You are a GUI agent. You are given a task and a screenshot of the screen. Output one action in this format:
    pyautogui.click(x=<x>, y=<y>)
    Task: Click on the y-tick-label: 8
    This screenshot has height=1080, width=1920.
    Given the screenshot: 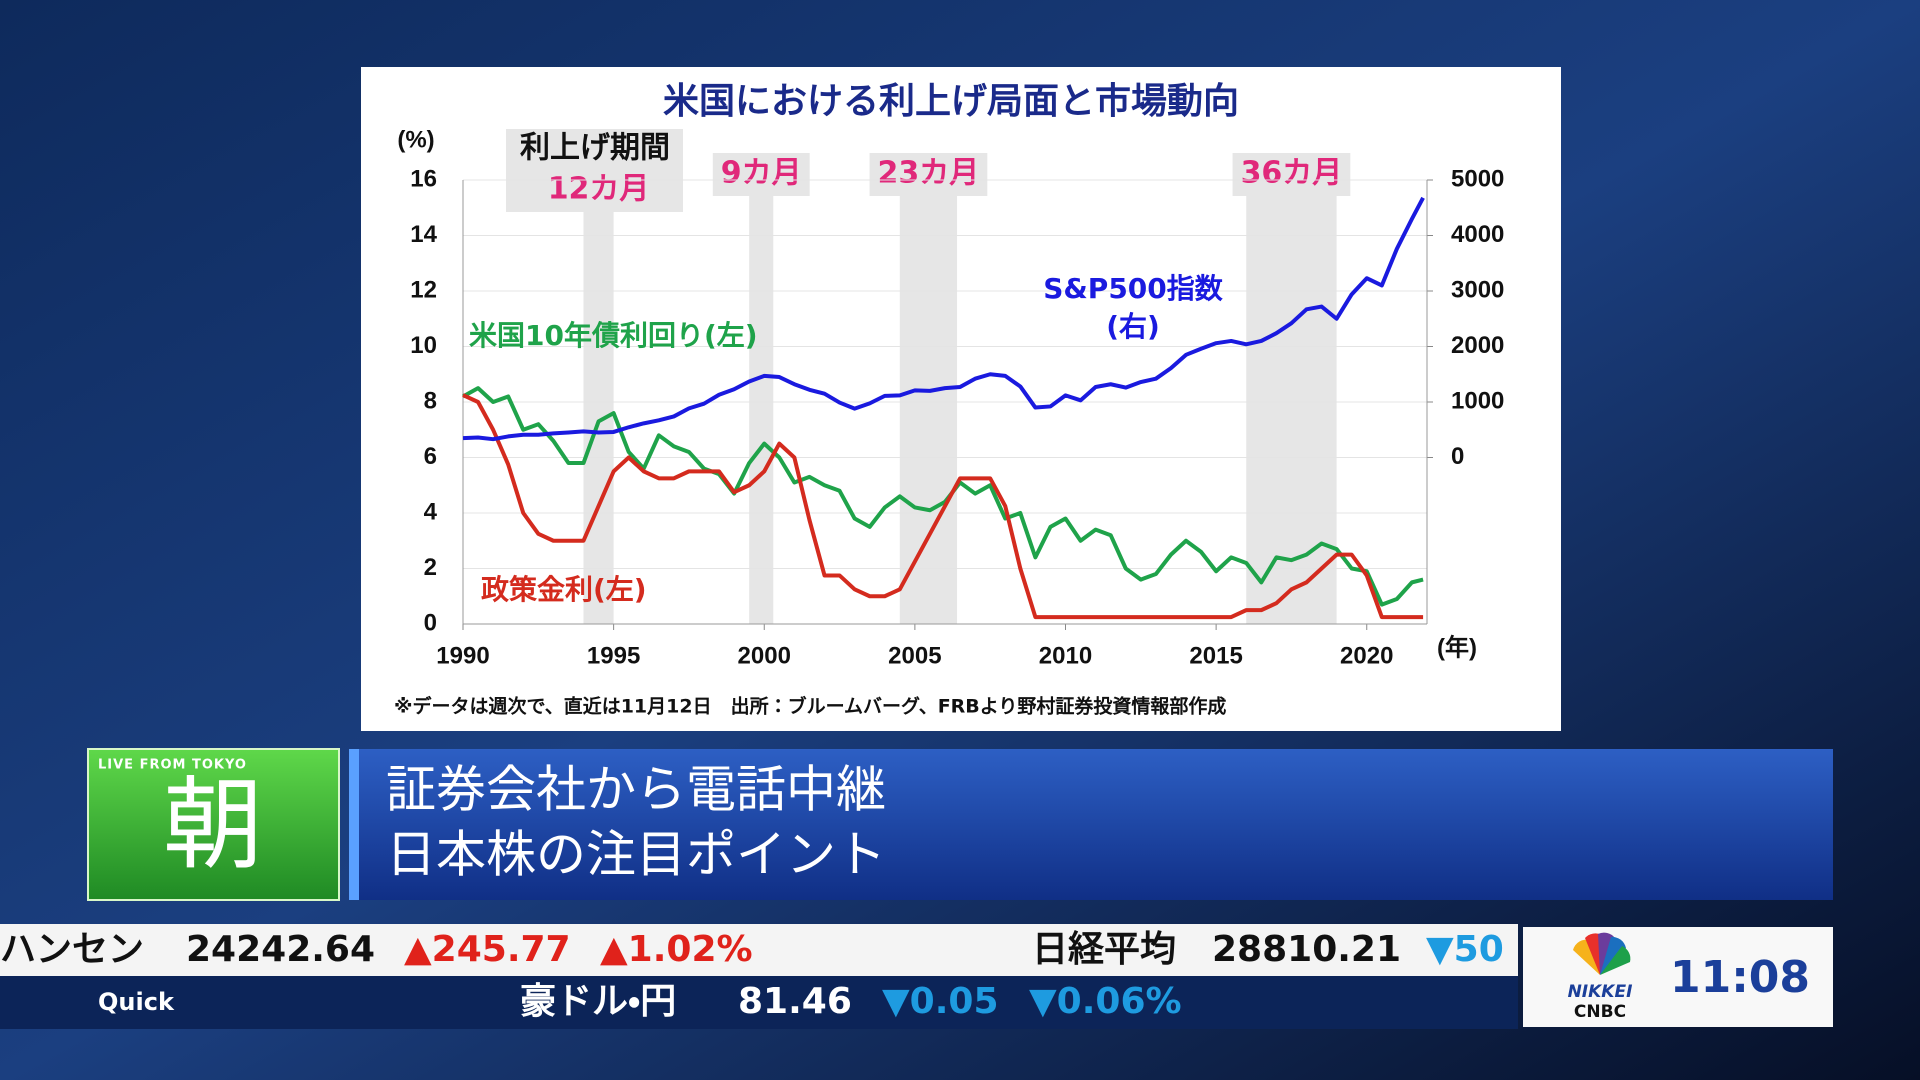 What is the action you would take?
    pyautogui.click(x=430, y=400)
    